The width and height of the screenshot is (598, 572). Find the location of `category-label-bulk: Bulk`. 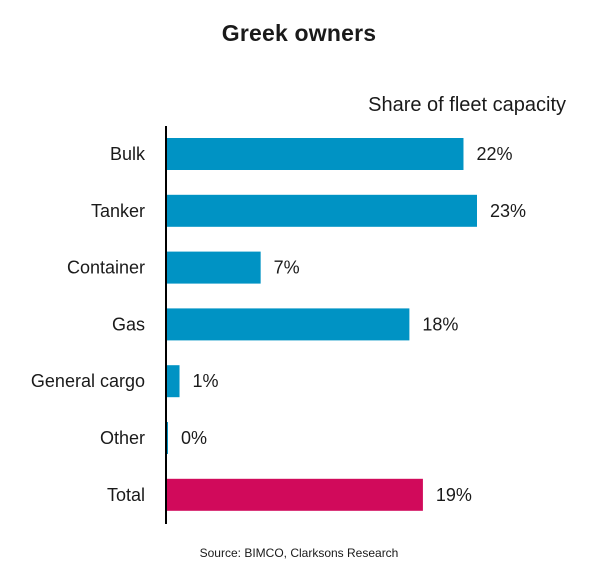

category-label-bulk: Bulk is located at coordinates (128, 154).